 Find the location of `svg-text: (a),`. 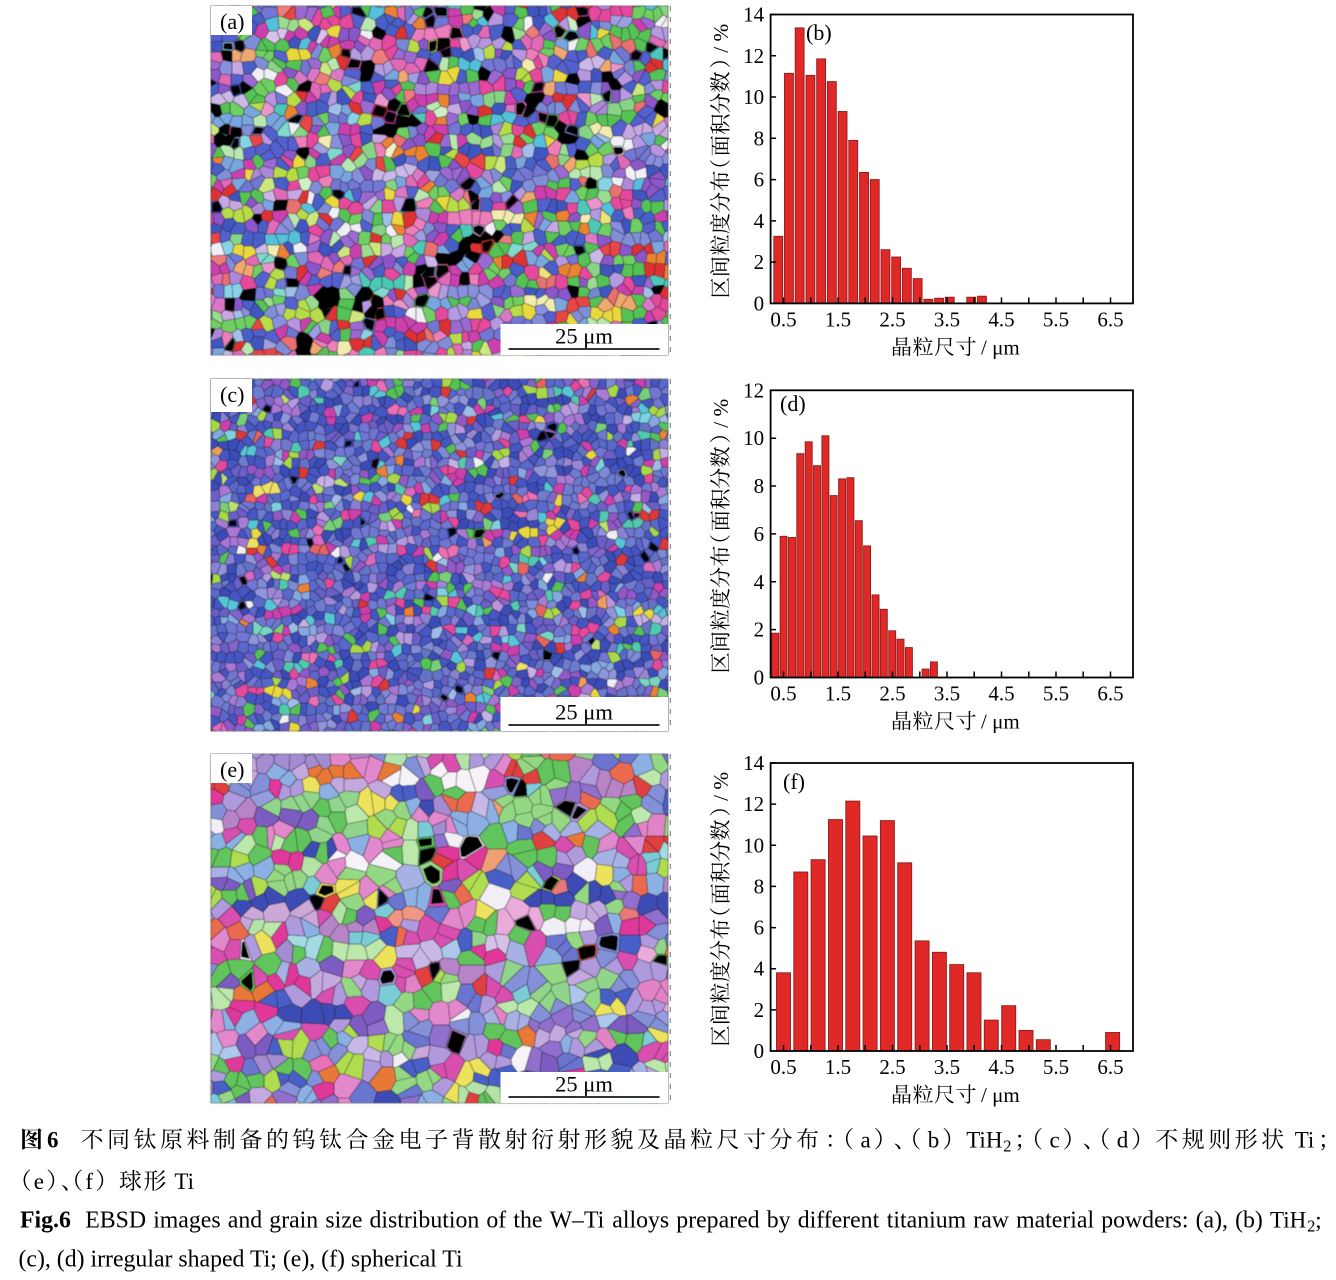

svg-text: (a), is located at coordinates (1212, 1221).